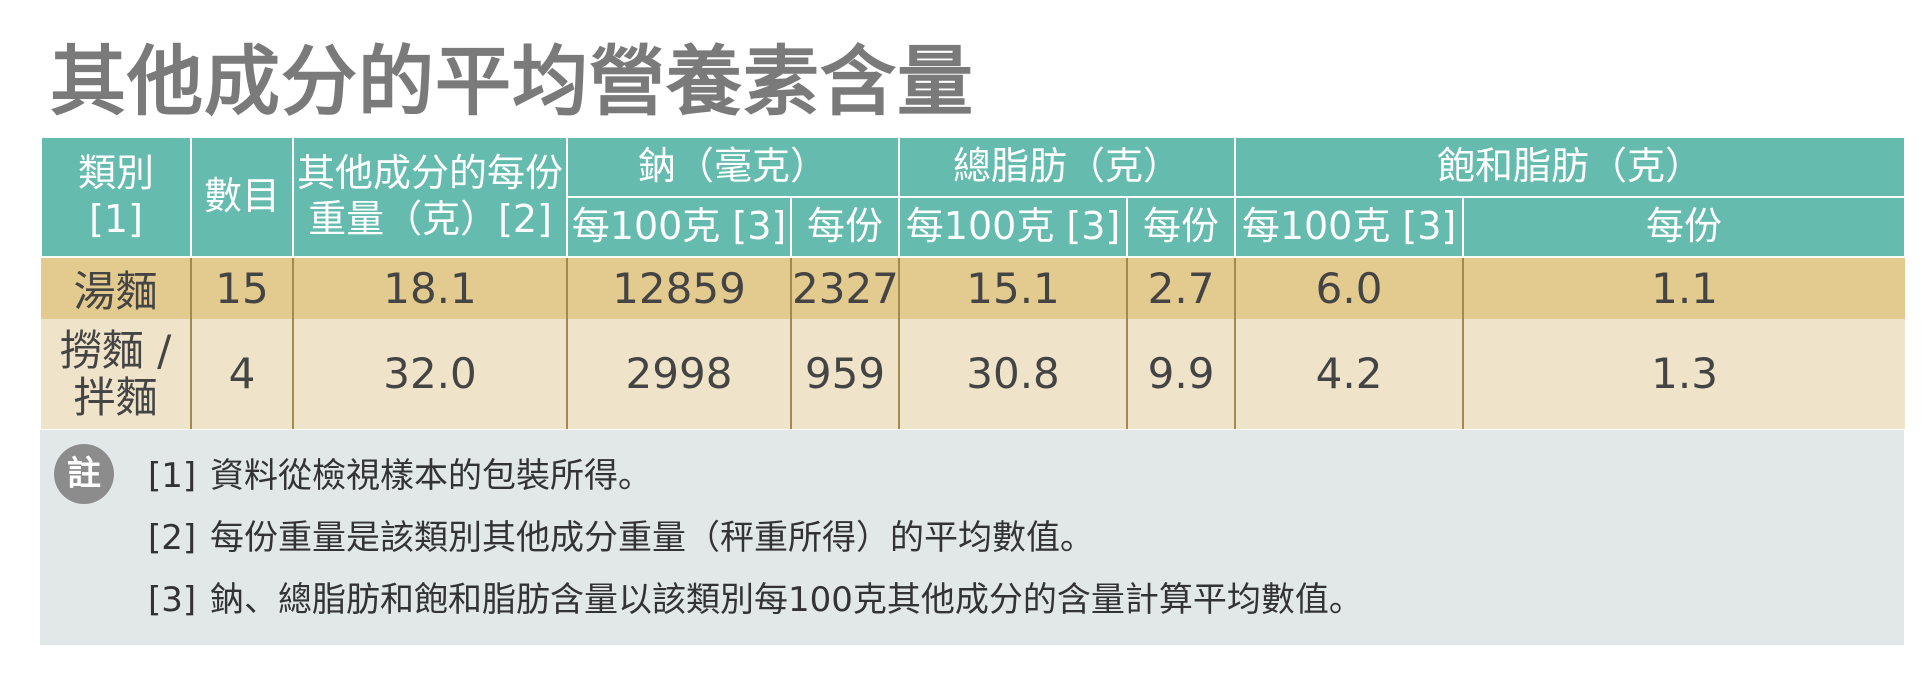  I want to click on note-item: [2] 每份重量是該類別其他成分重量（秤重所得）的平均數值。, so click(621, 534).